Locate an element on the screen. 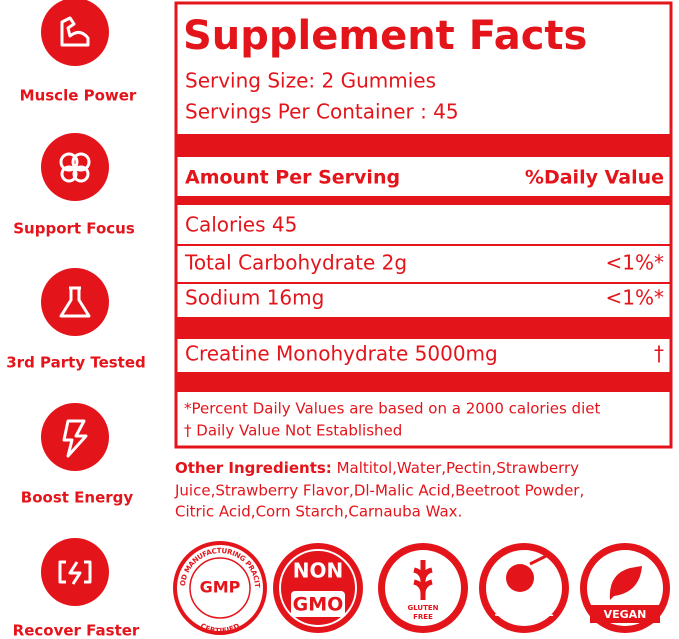  facts-title: Supplement Facts is located at coordinates (385, 36).